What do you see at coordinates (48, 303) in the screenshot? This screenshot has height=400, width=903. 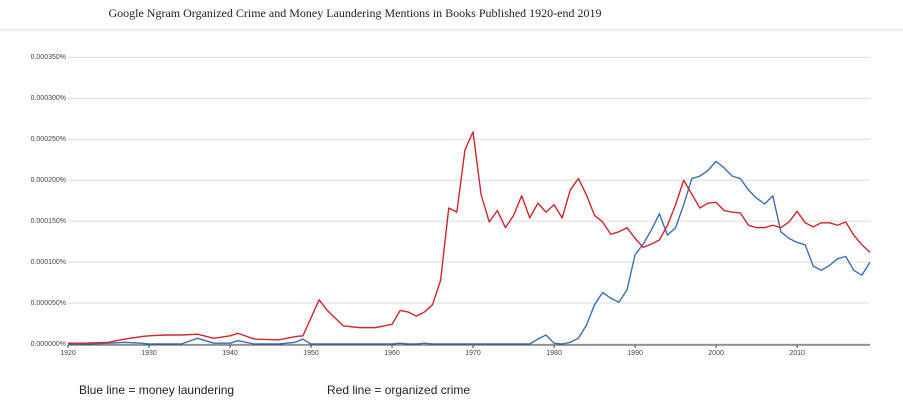 I see `y-tick-label: 0.000050%` at bounding box center [48, 303].